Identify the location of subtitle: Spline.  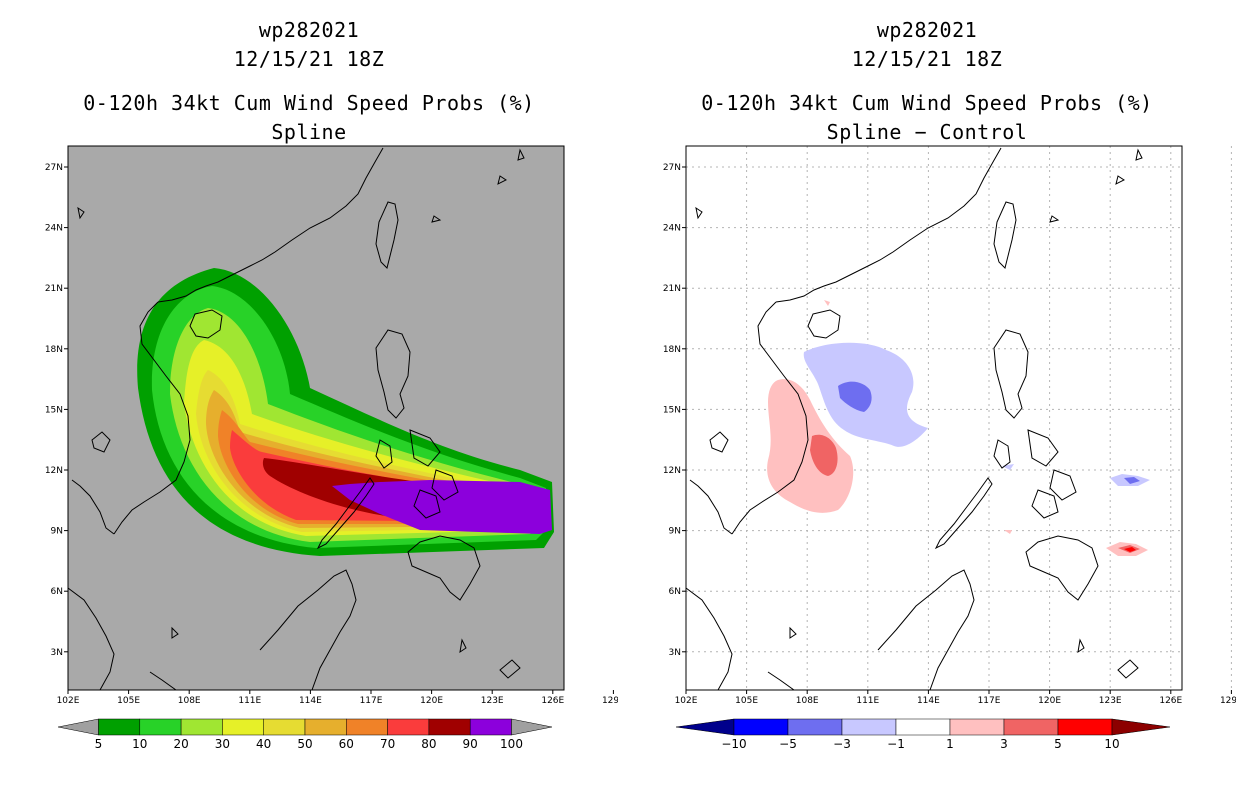
(309, 132).